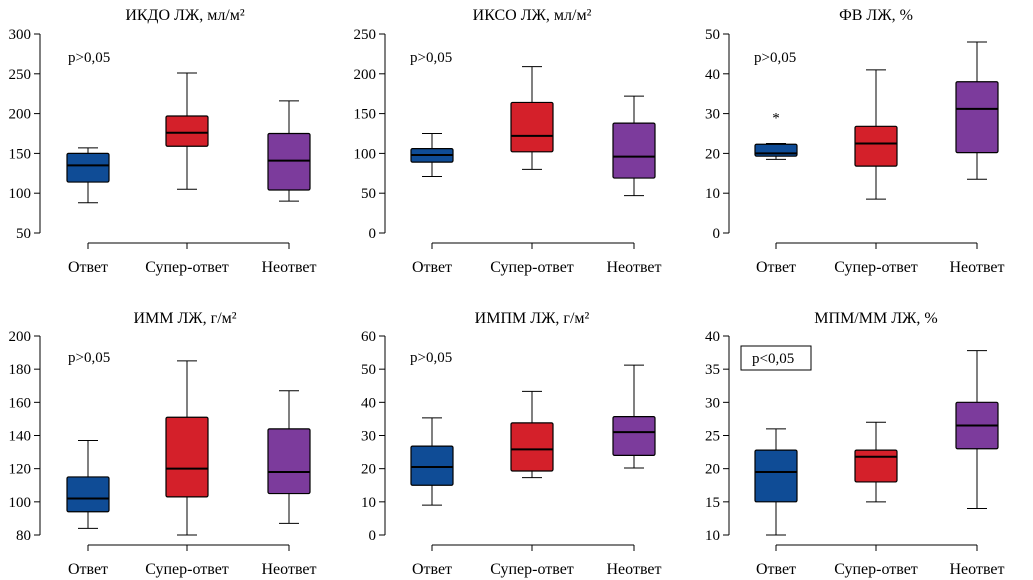 The width and height of the screenshot is (1033, 580). Describe the element at coordinates (184, 318) in the screenshot. I see `panel-title: ИММ ЛЖ, г/м²` at that location.